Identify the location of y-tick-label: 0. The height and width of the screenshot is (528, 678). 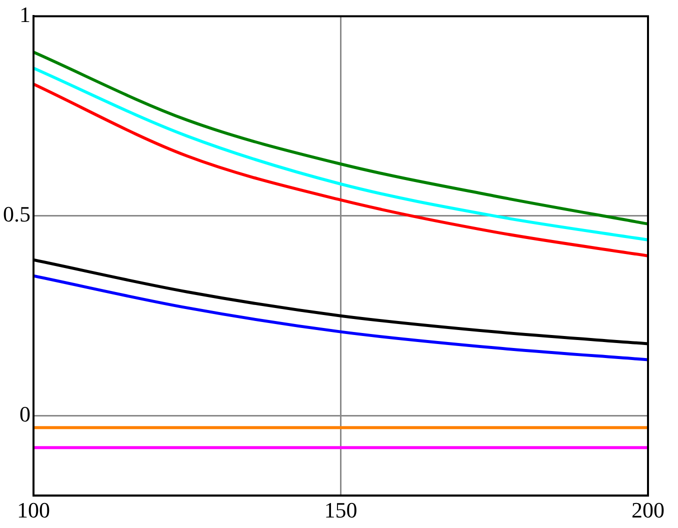
(25, 413).